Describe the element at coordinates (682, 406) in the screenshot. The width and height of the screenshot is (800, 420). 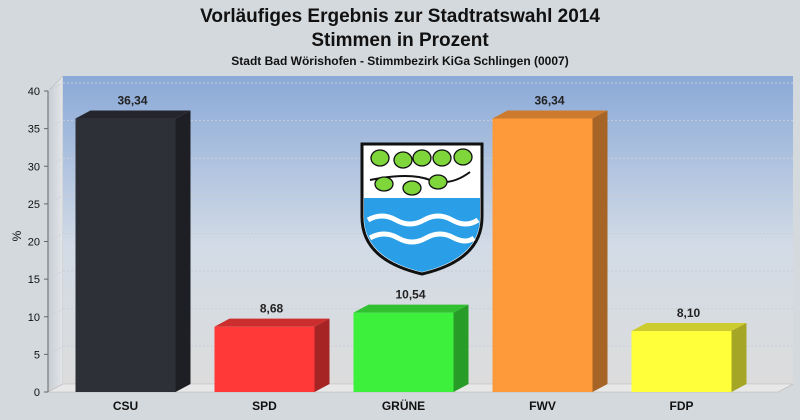
I see `x-tick-label: FDP` at that location.